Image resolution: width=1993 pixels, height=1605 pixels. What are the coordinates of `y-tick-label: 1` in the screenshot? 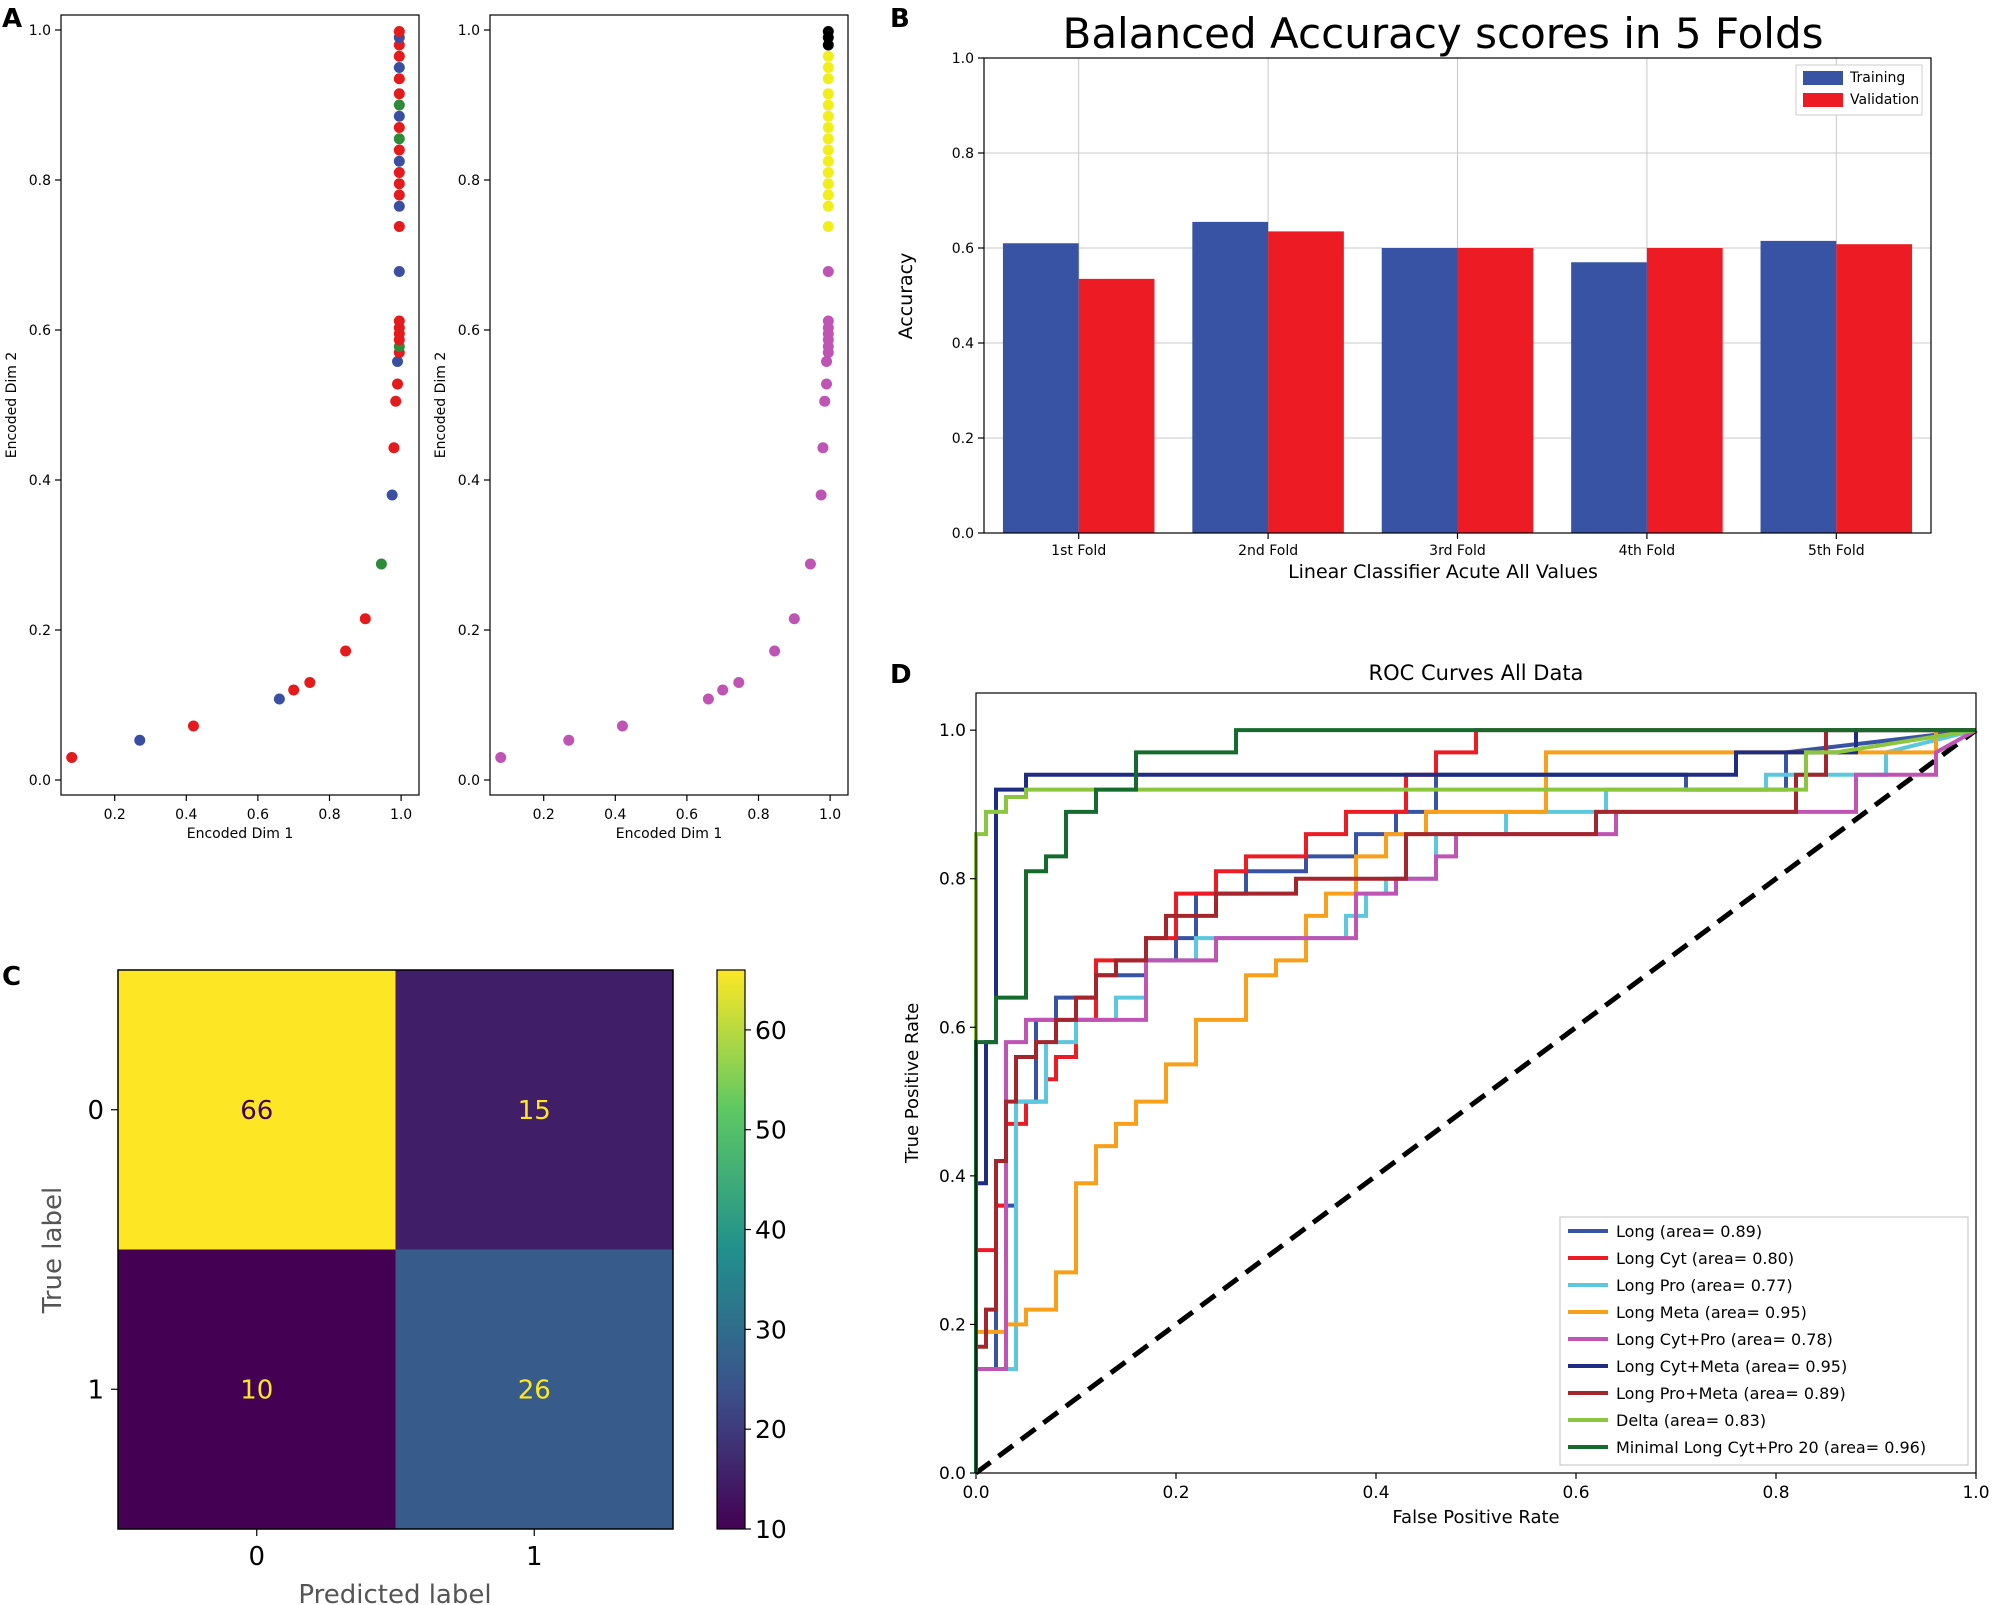 It's located at (95, 1390).